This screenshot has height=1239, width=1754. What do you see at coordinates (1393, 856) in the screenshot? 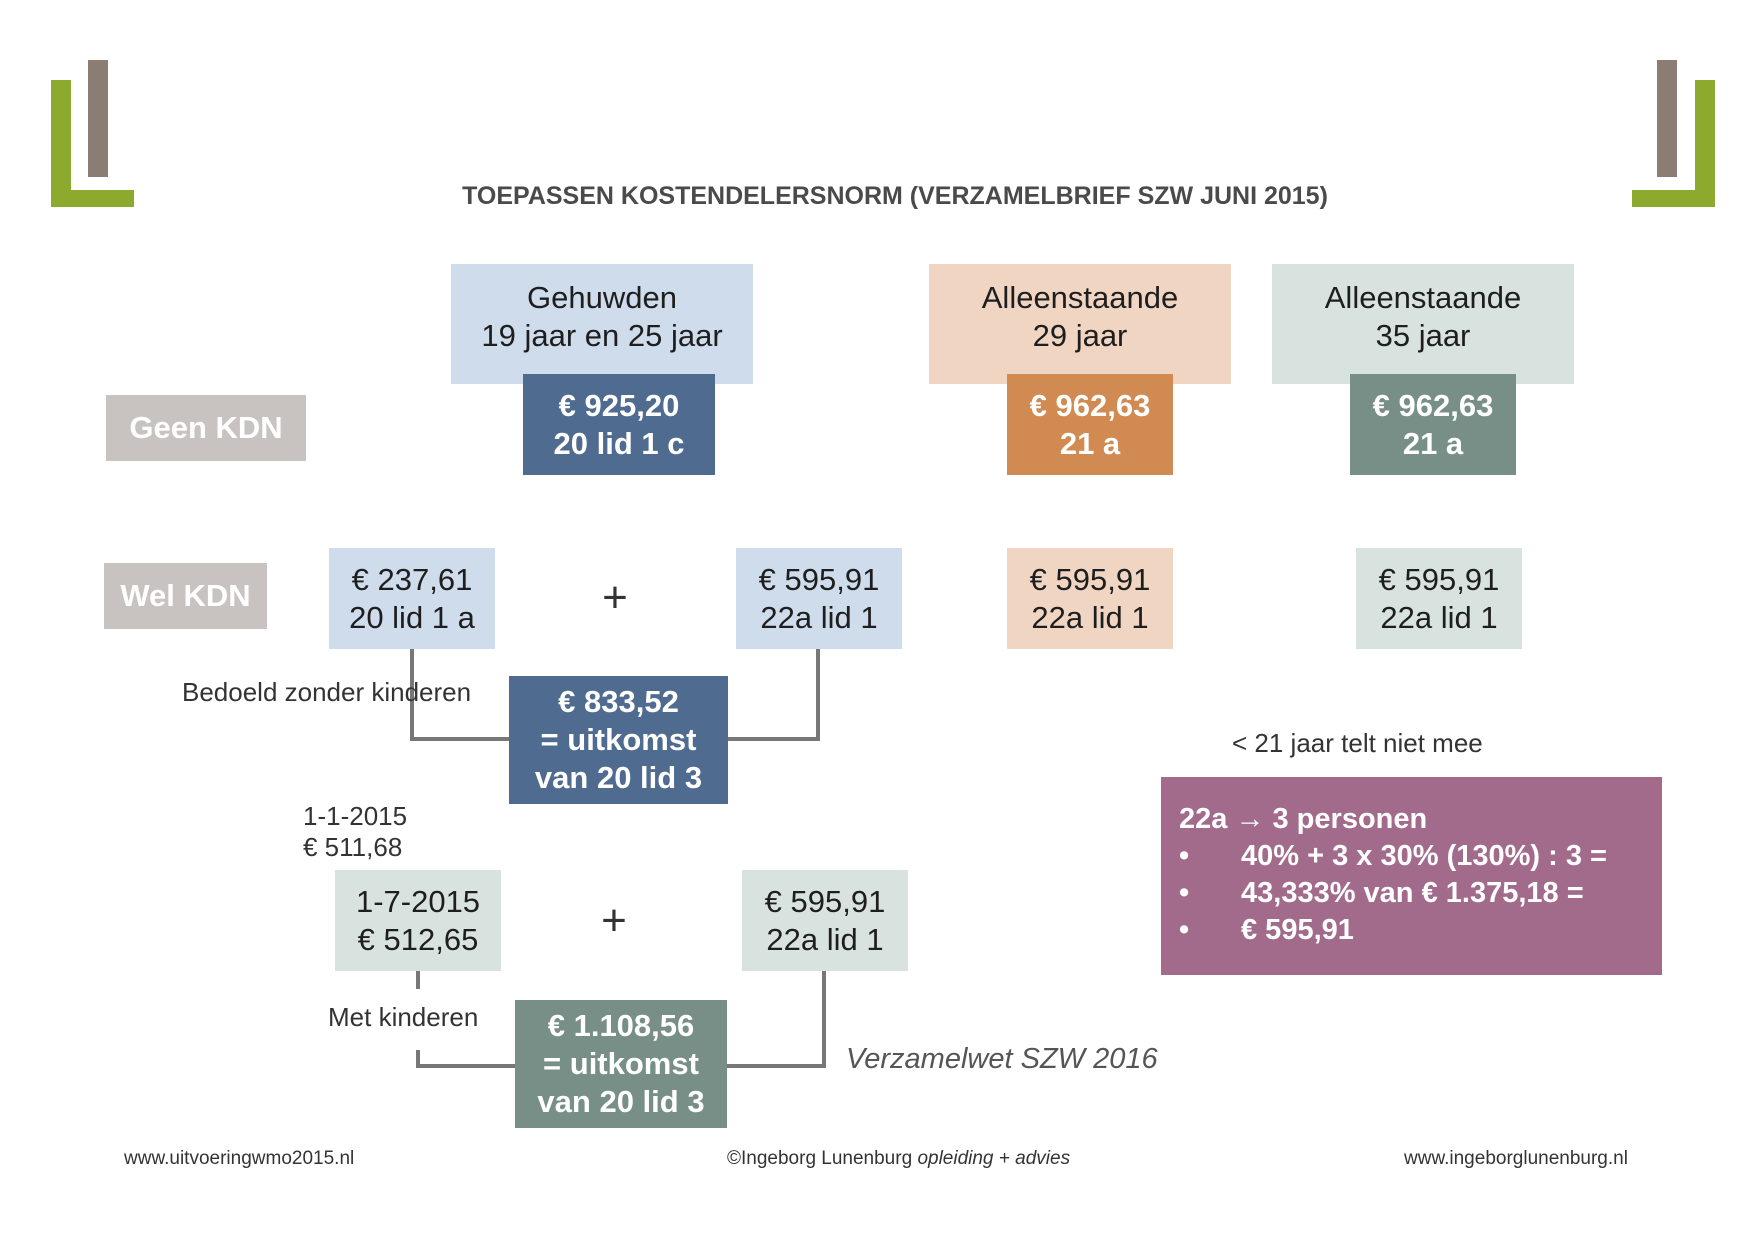
I see `calculation-bullet: • 40% + 3 x 30% (130%) : 3 =` at bounding box center [1393, 856].